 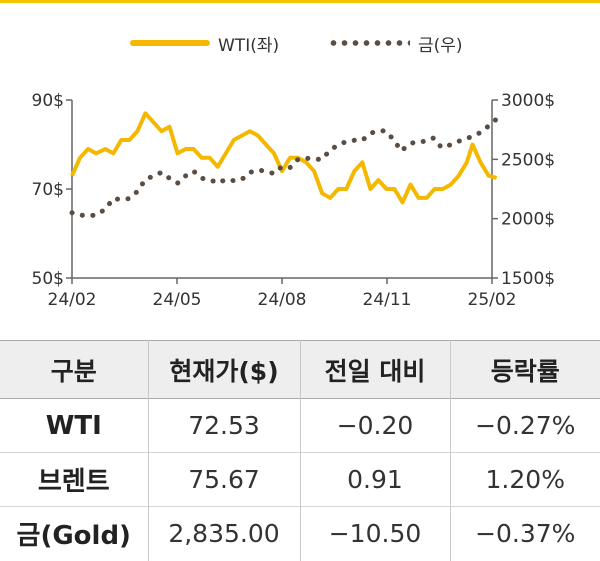 What do you see at coordinates (74, 425) in the screenshot?
I see `row-name: WTI` at bounding box center [74, 425].